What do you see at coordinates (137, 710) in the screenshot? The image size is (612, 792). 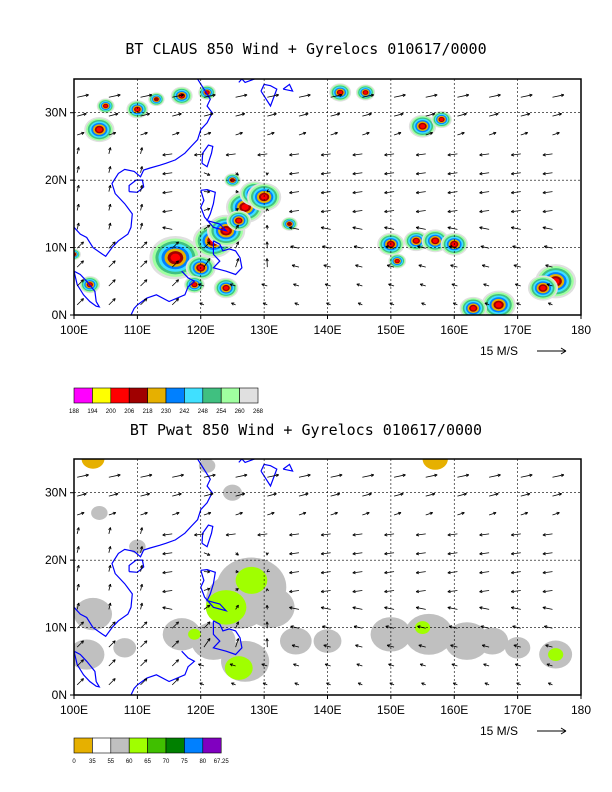 I see `lon-tick-label: 110E` at bounding box center [137, 710].